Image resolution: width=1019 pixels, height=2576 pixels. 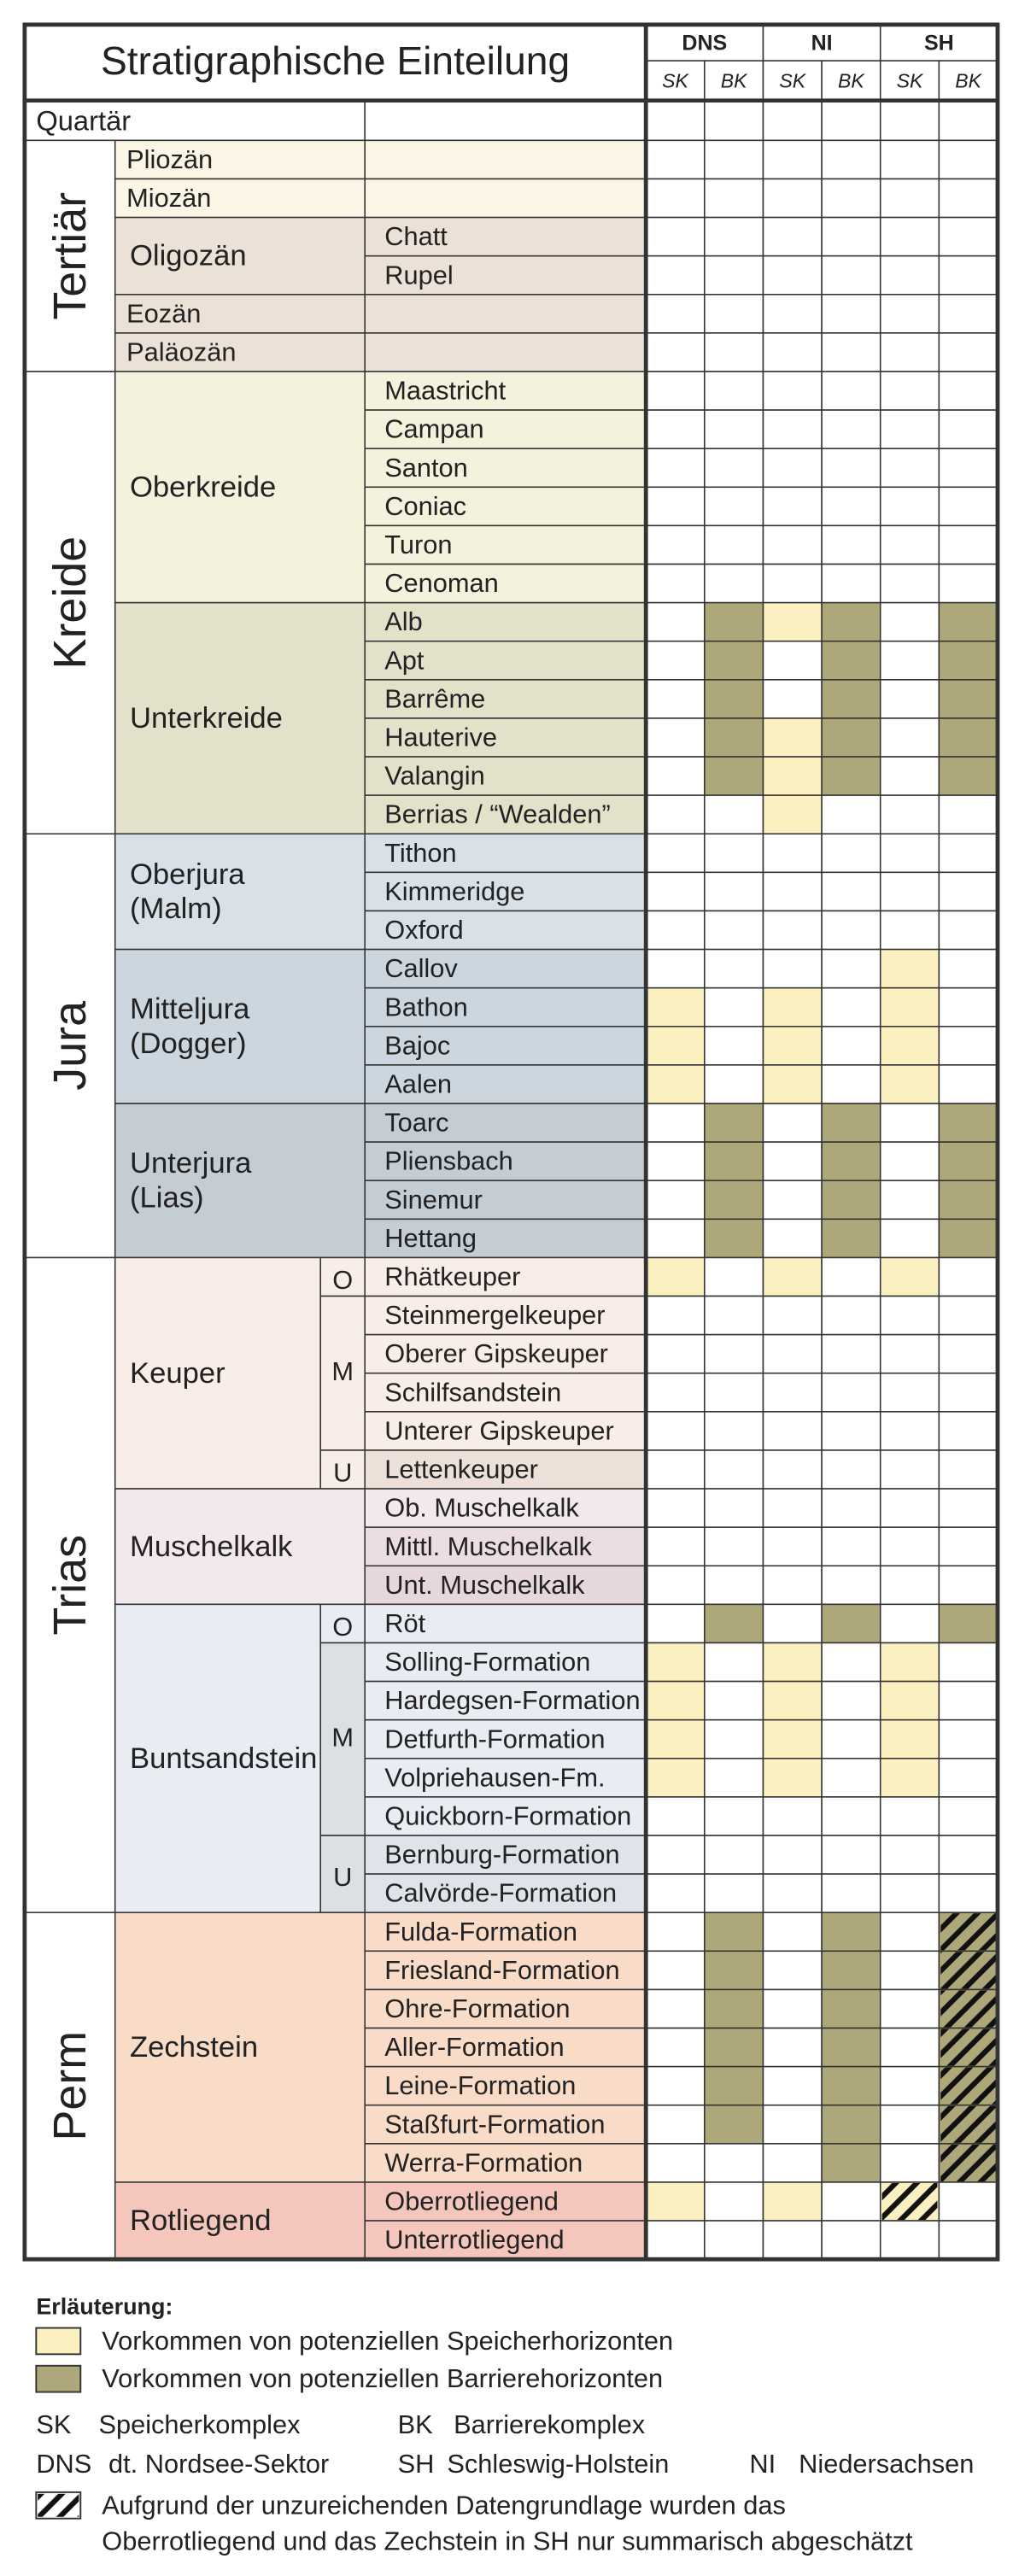 What do you see at coordinates (487, 1662) in the screenshot?
I see `stage-label: Solling-Formation` at bounding box center [487, 1662].